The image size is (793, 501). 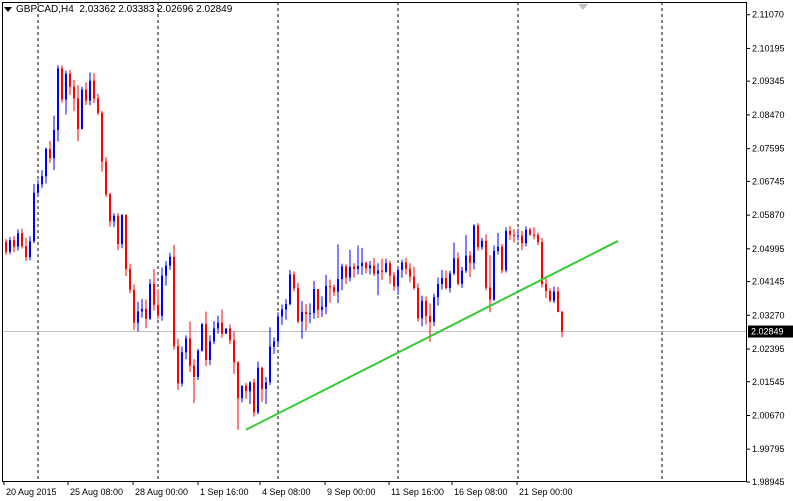 What do you see at coordinates (351, 492) in the screenshot?
I see `x-tick-label: 9 Sep 00:00` at bounding box center [351, 492].